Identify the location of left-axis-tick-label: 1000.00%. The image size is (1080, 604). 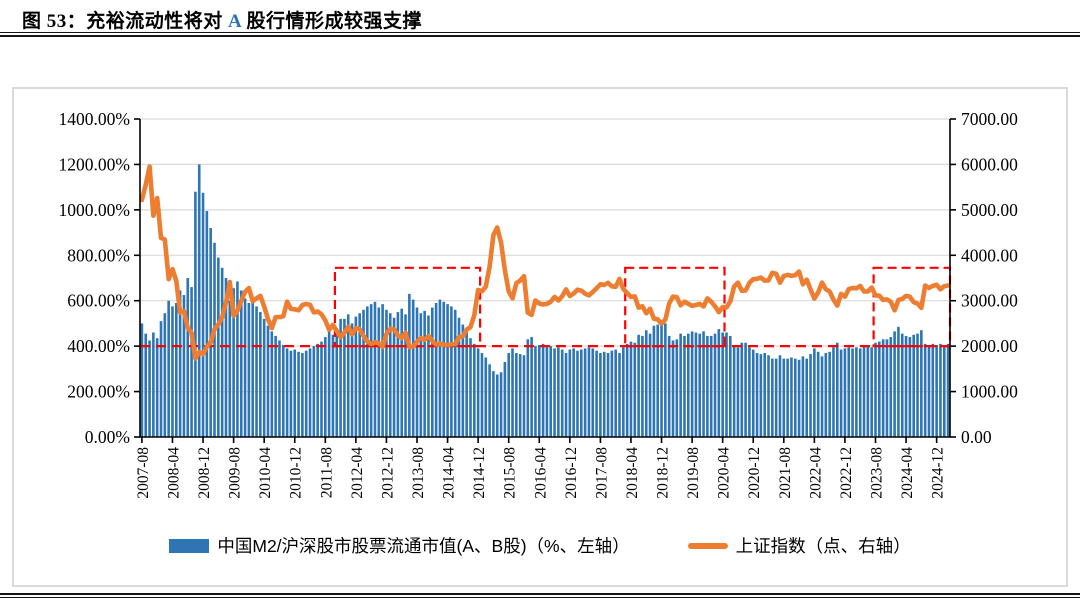
(94, 210).